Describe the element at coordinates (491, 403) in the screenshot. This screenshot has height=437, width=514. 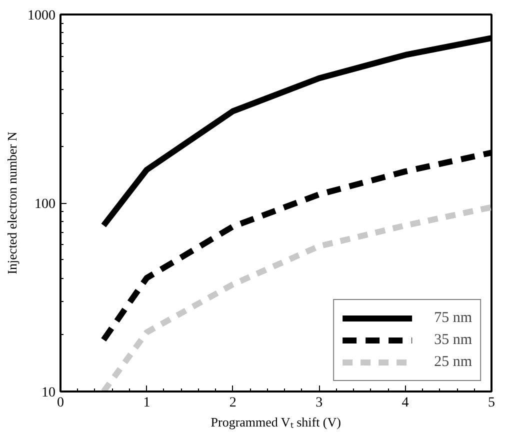
I see `x-tick-label: 5` at that location.